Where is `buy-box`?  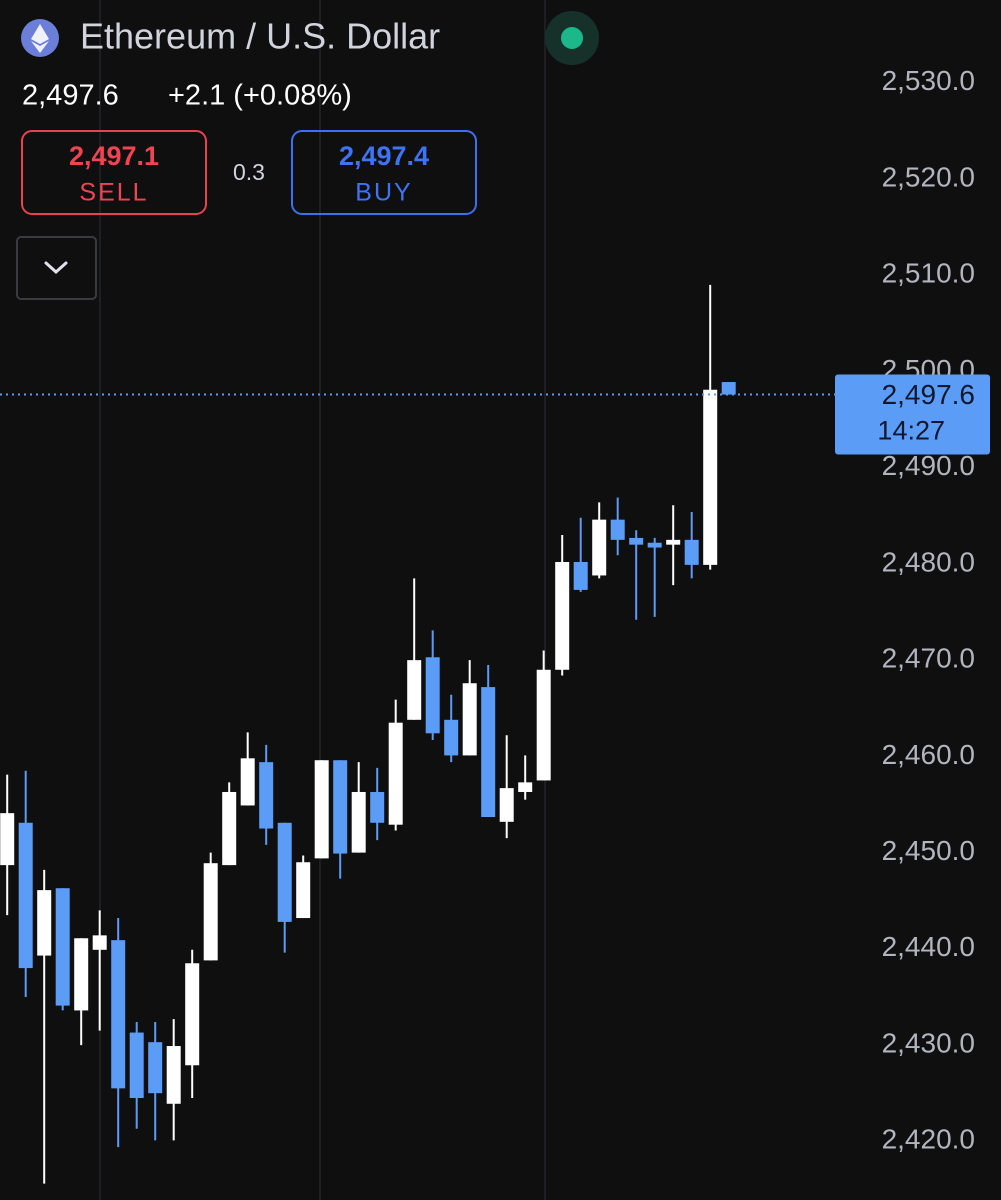
buy-box is located at coordinates (384, 172).